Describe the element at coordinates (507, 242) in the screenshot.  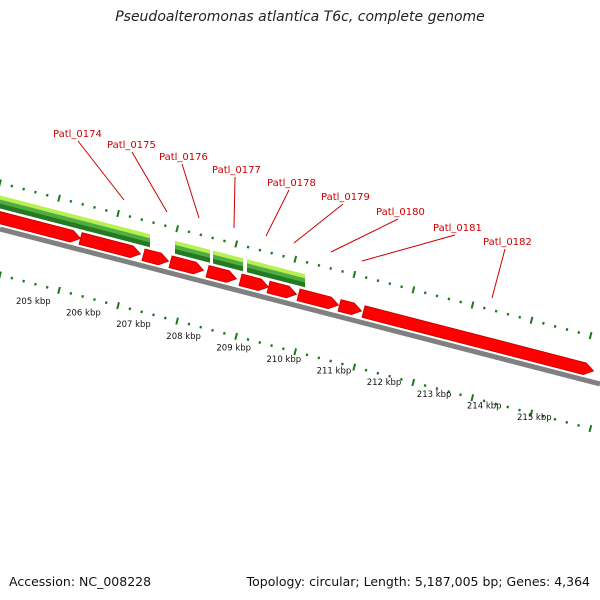
I see `gene-label: Patl_0182` at that location.